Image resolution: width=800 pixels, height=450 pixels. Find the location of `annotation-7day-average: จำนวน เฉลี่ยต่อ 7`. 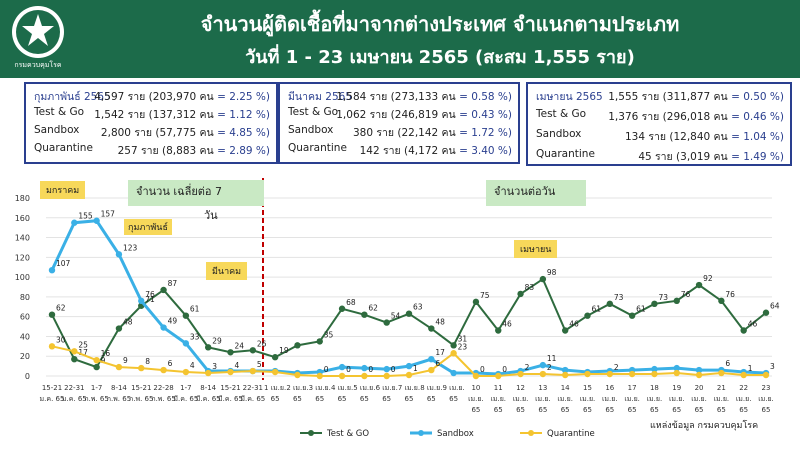

annotation-7day-average: จำนวน เฉลี่ยต่อ 7 is located at coordinates (196, 193).